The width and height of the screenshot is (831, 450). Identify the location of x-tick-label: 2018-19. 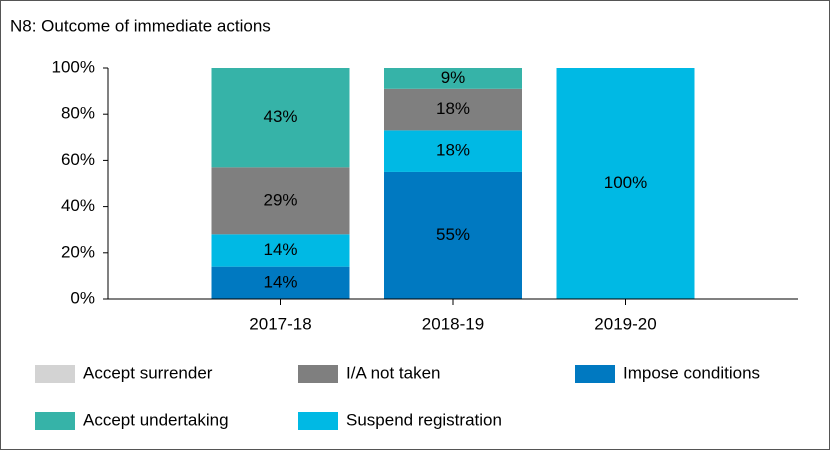
(453, 323).